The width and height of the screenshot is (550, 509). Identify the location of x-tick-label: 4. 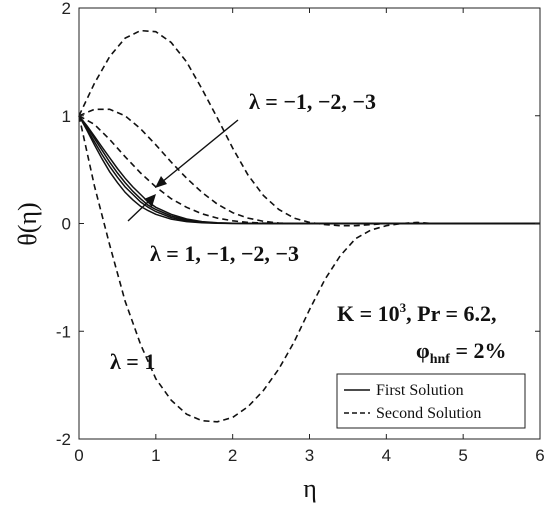
(386, 455).